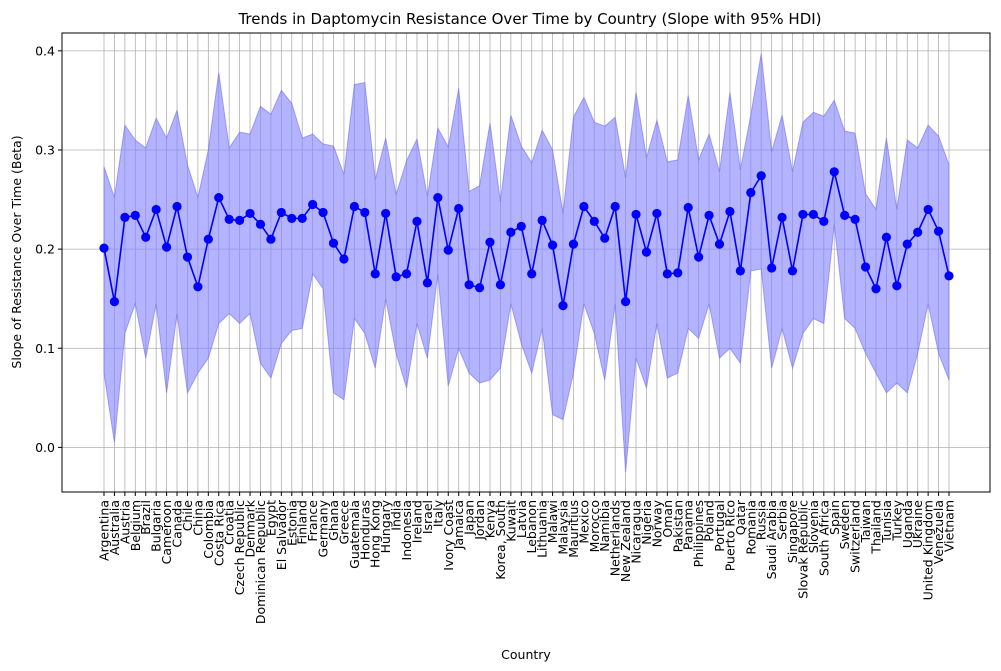 This screenshot has width=1001, height=671. Describe the element at coordinates (114, 527) in the screenshot. I see `x-tick-label: Australia` at that location.